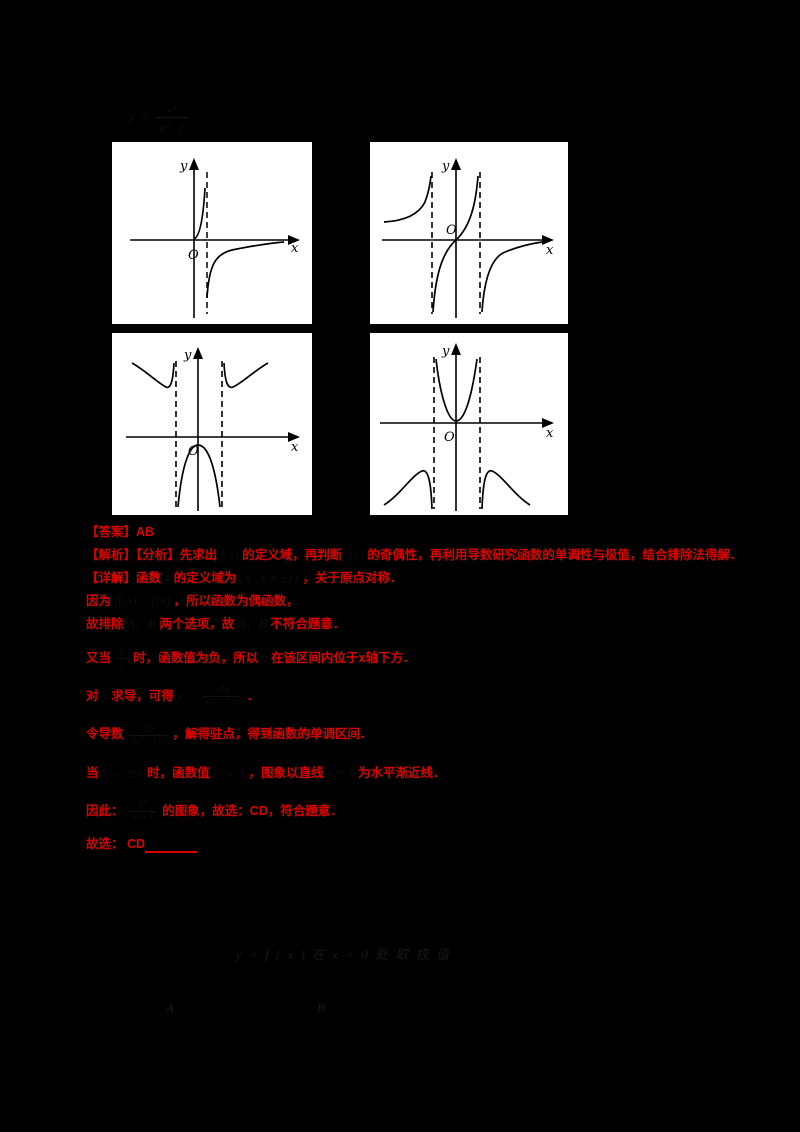  I want to click on parity-math: f(-x) = f(x), so click(142, 600).